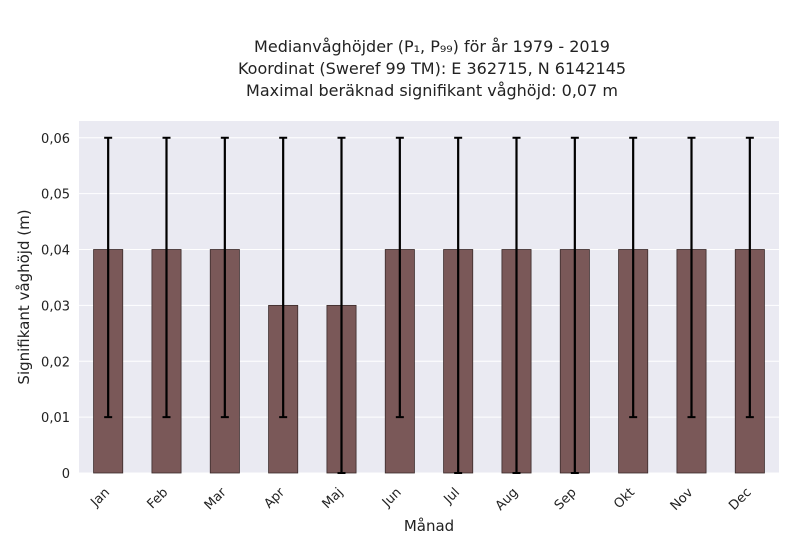  What do you see at coordinates (740, 499) in the screenshot?
I see `x-tick-label: Dec` at bounding box center [740, 499].